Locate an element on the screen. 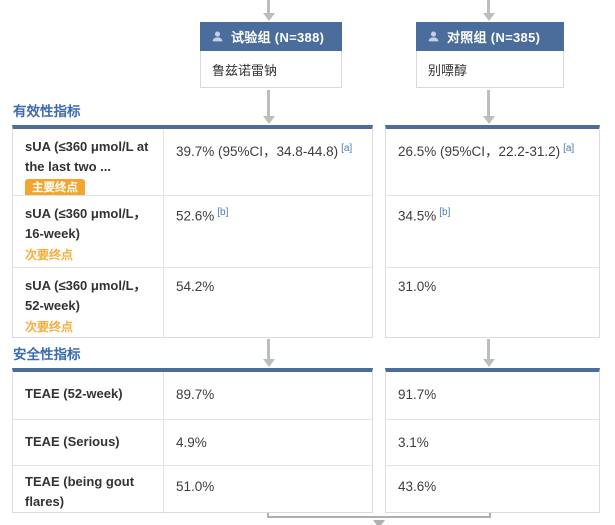 The width and height of the screenshot is (615, 525). table-row: TEAE (52-week) 89.7% is located at coordinates (192, 396).